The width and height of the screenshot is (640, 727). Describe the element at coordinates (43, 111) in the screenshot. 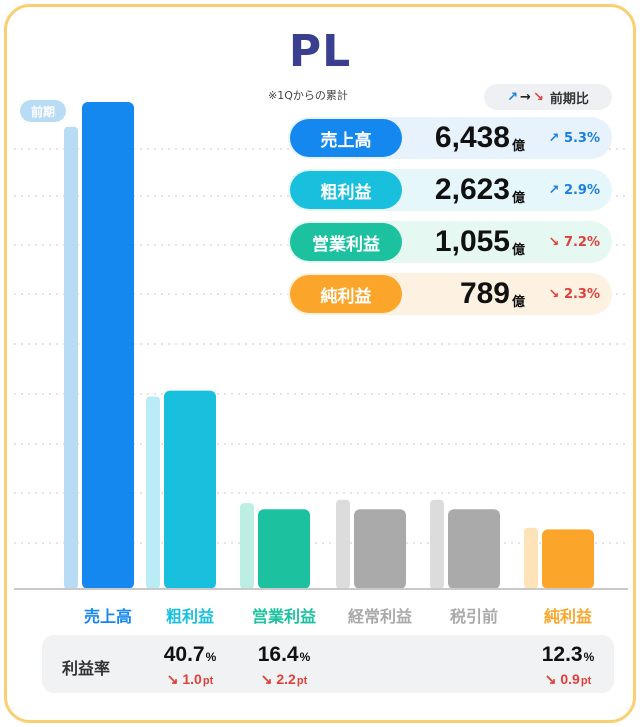

I see `prev-period-label: 前期` at that location.